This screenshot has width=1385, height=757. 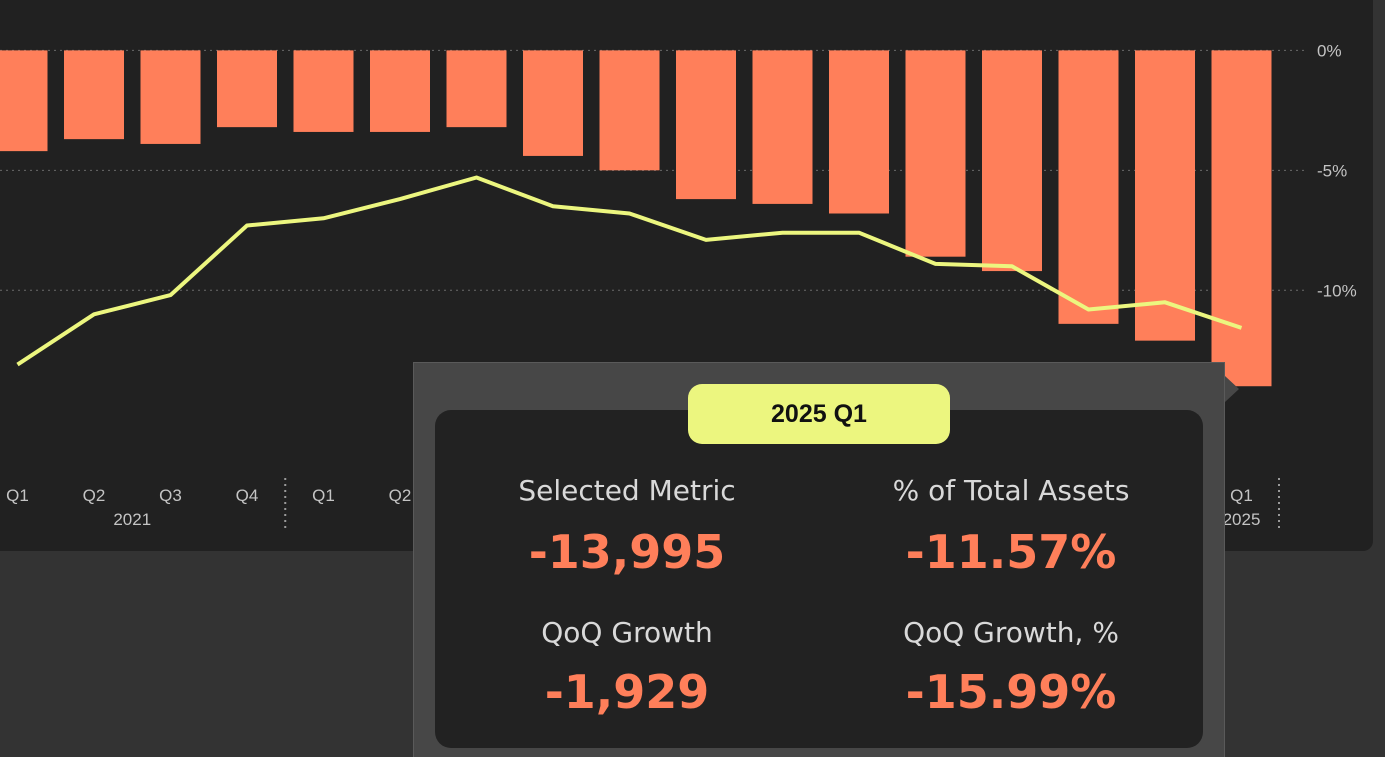 What do you see at coordinates (1337, 290) in the screenshot?
I see `y-tick-label: -10%` at bounding box center [1337, 290].